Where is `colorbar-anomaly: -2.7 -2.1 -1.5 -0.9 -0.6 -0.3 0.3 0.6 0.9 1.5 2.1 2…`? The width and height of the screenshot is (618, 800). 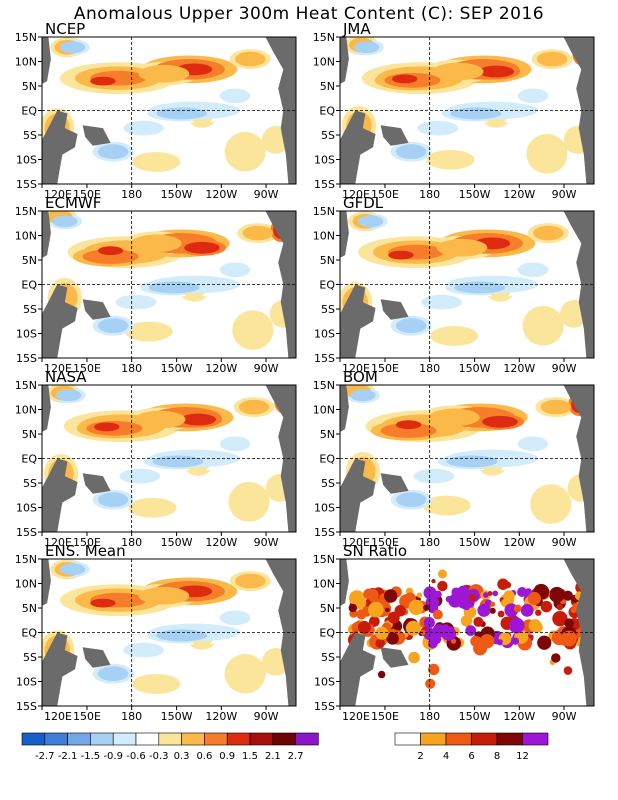
colorbar-anomaly: -2.7 -2.1 -1.5 -0.9 -0.6 -0.3 0.3 0.6 0.9 1.5 2.1 2… is located at coordinates (170, 747).